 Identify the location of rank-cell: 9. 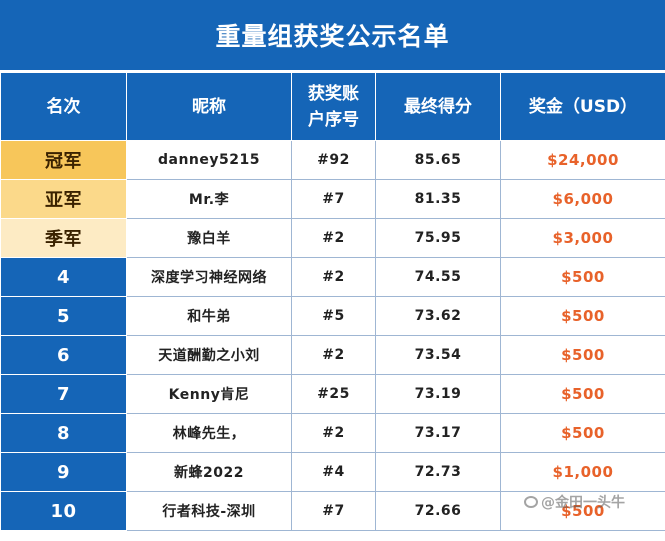
(63, 472).